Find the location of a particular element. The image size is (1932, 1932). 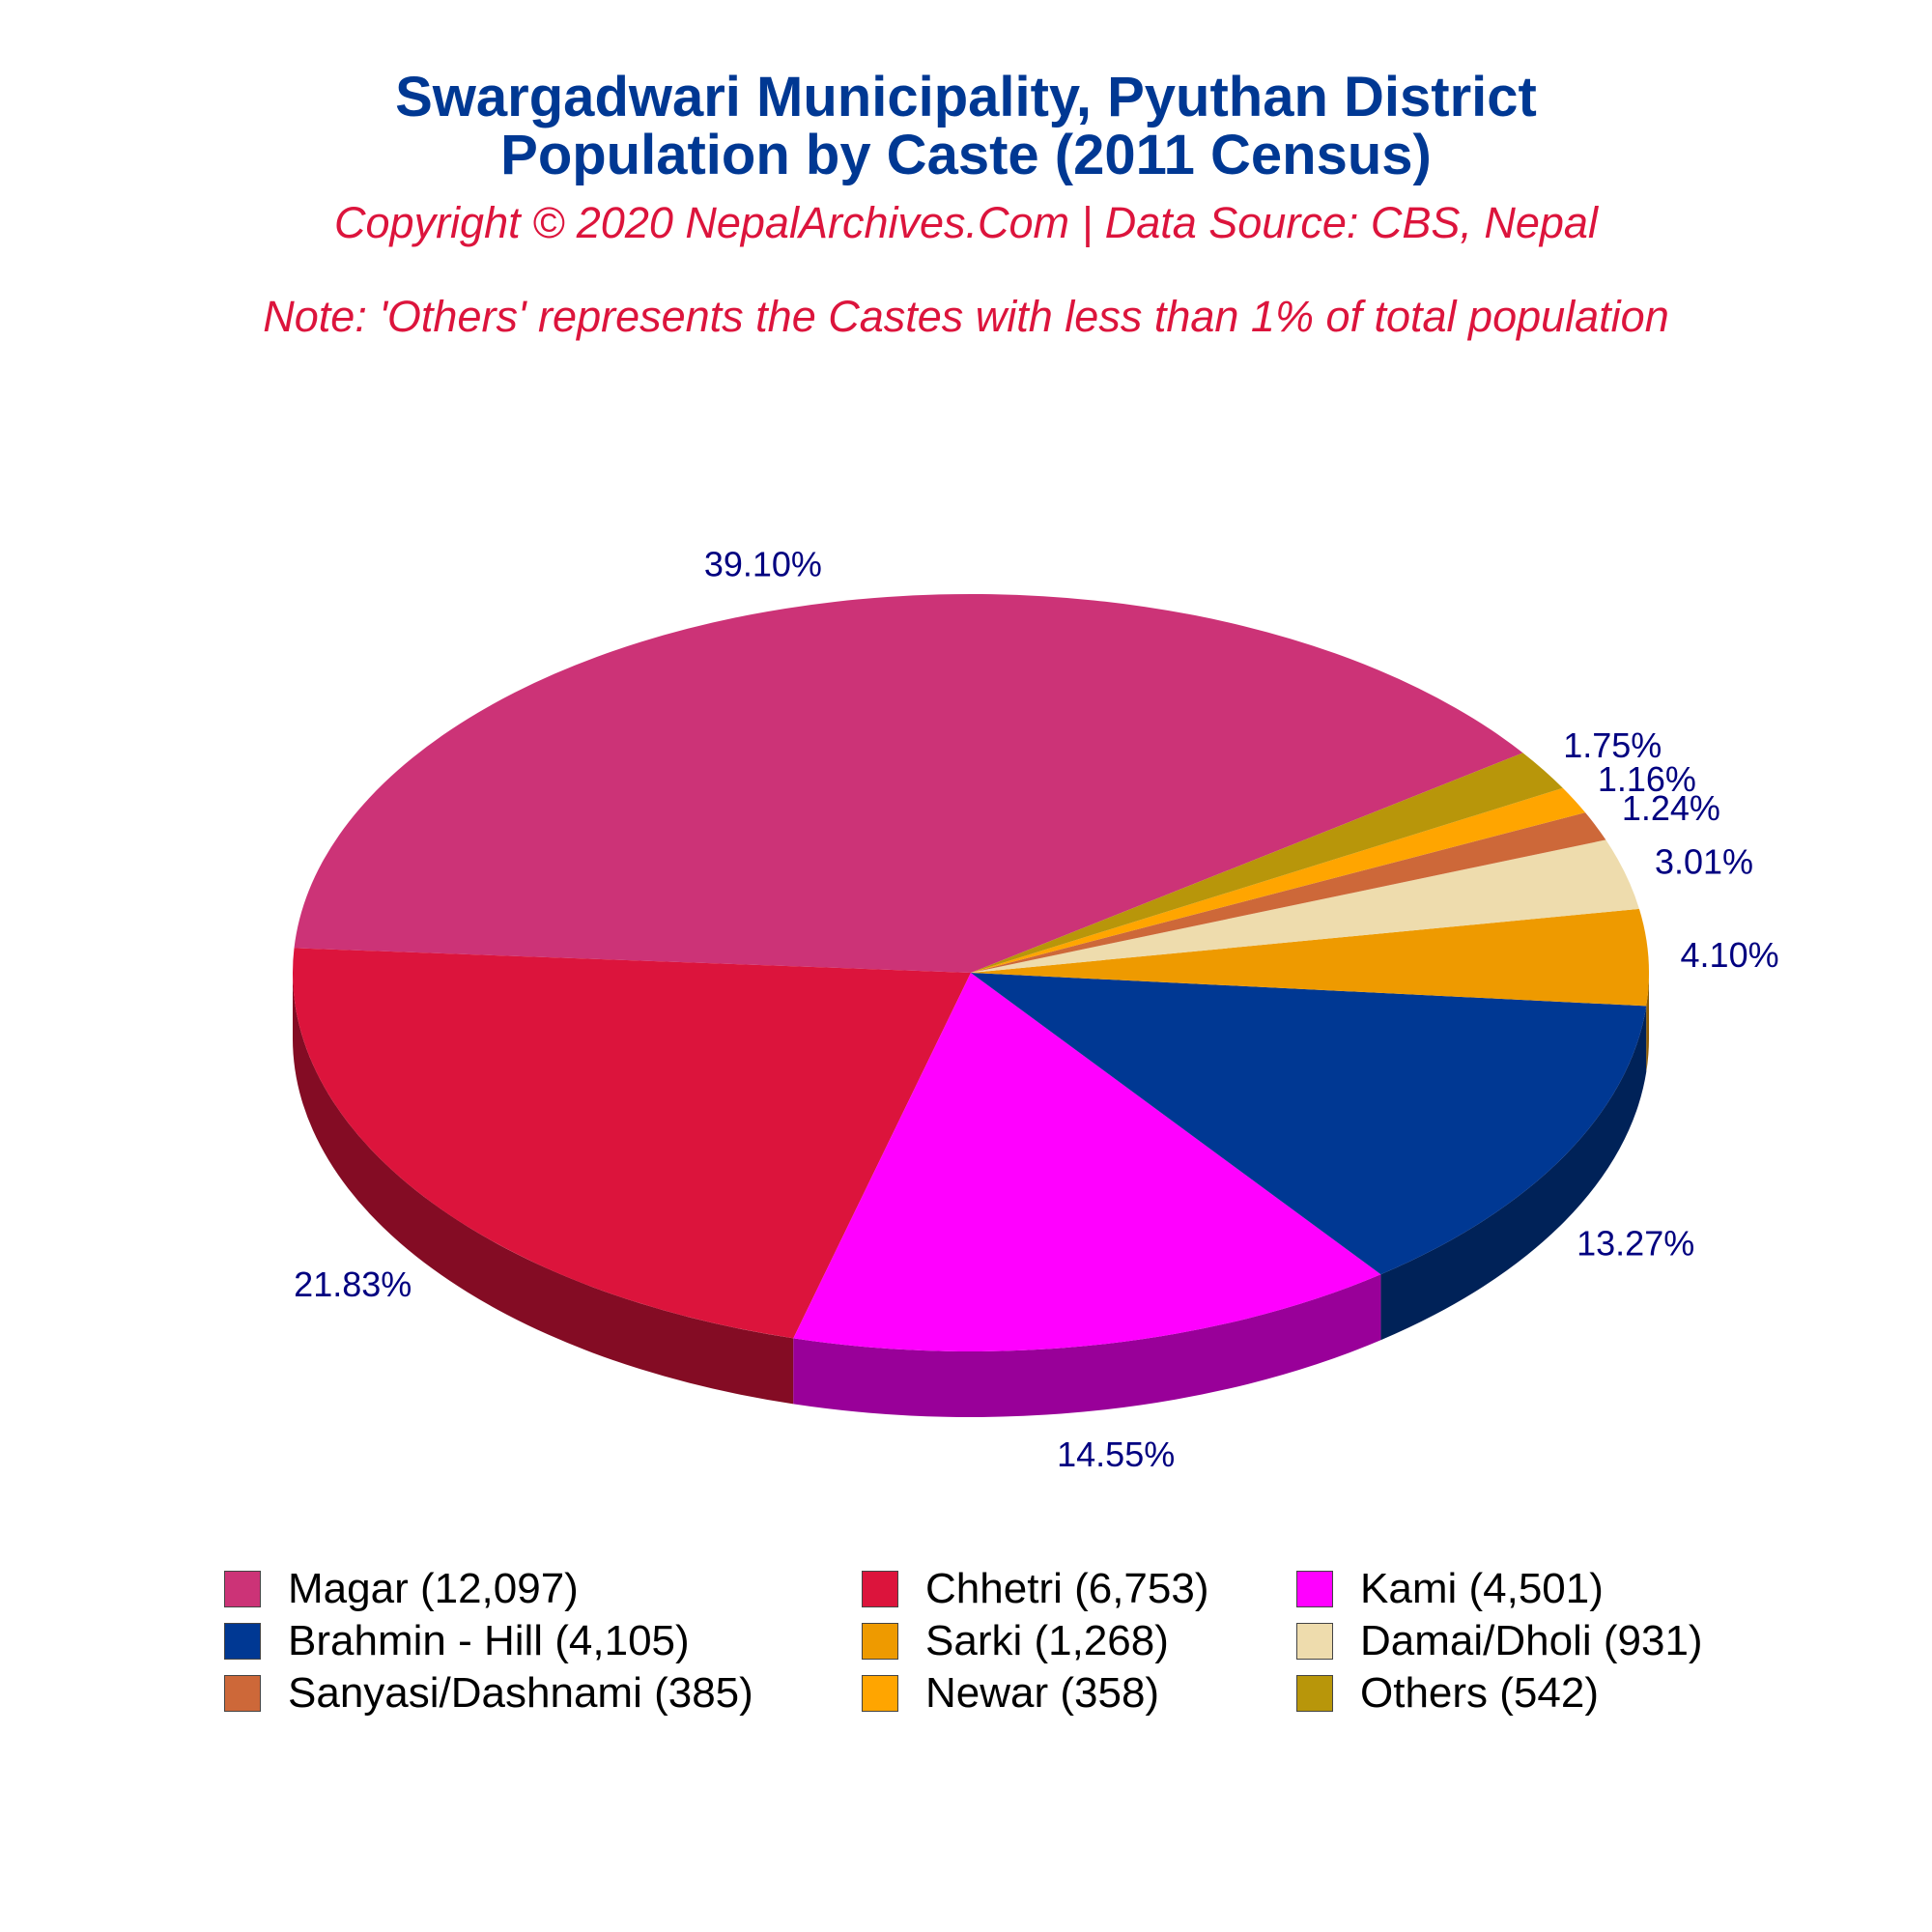

pie-slice-brahmin-hill is located at coordinates (1309, 1124).